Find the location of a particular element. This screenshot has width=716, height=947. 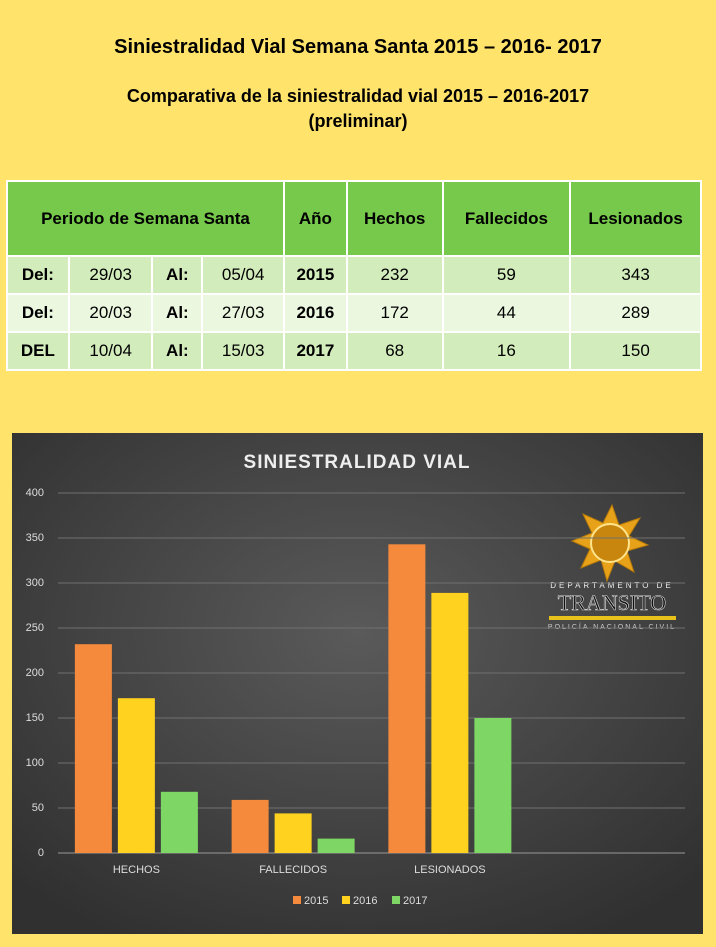

y-tick-label: 350 is located at coordinates (35, 538).